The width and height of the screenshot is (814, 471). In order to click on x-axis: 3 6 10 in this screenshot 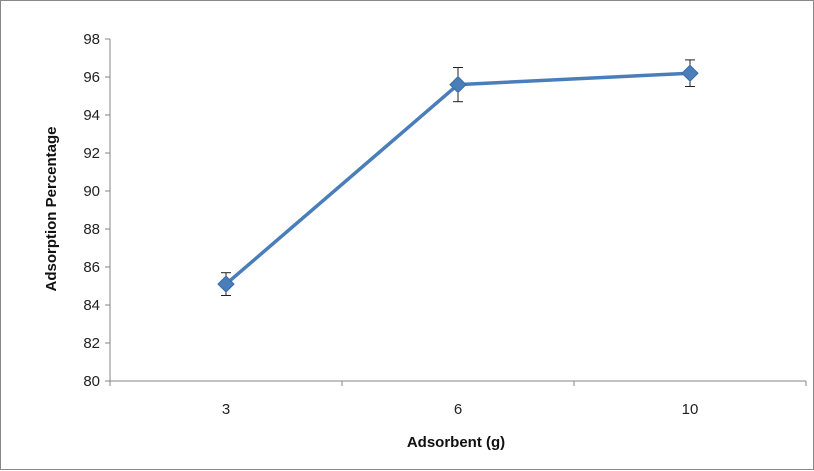, I will do `click(458, 399)`.